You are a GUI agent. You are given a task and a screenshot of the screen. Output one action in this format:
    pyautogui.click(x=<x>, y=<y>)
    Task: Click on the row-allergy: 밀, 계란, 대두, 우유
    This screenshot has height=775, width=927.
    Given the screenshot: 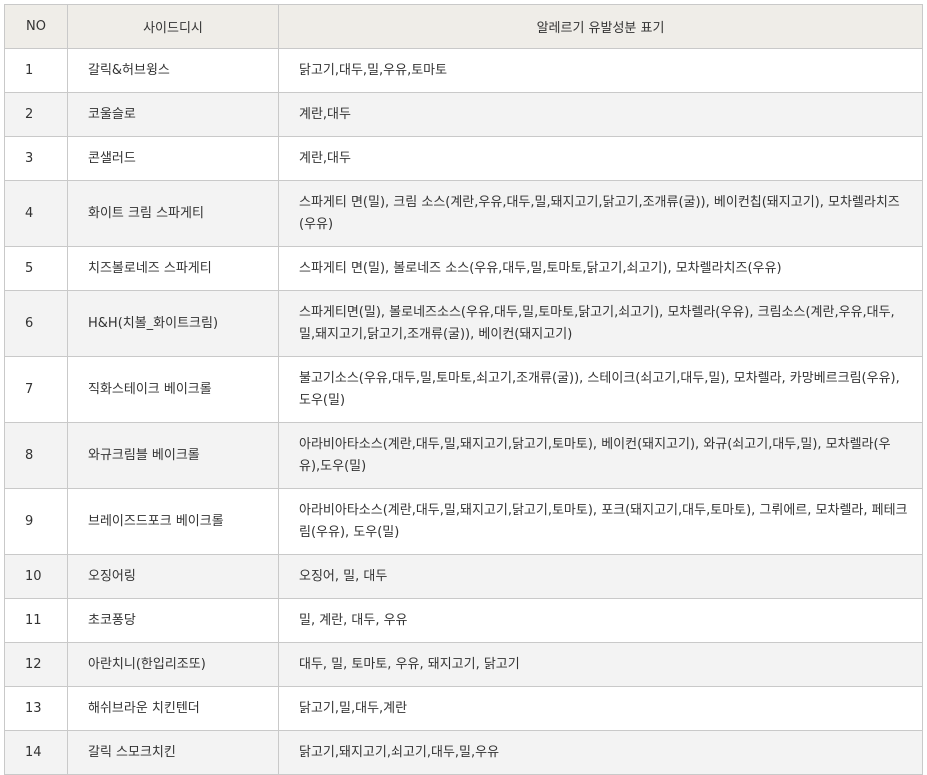 What is the action you would take?
    pyautogui.click(x=600, y=620)
    